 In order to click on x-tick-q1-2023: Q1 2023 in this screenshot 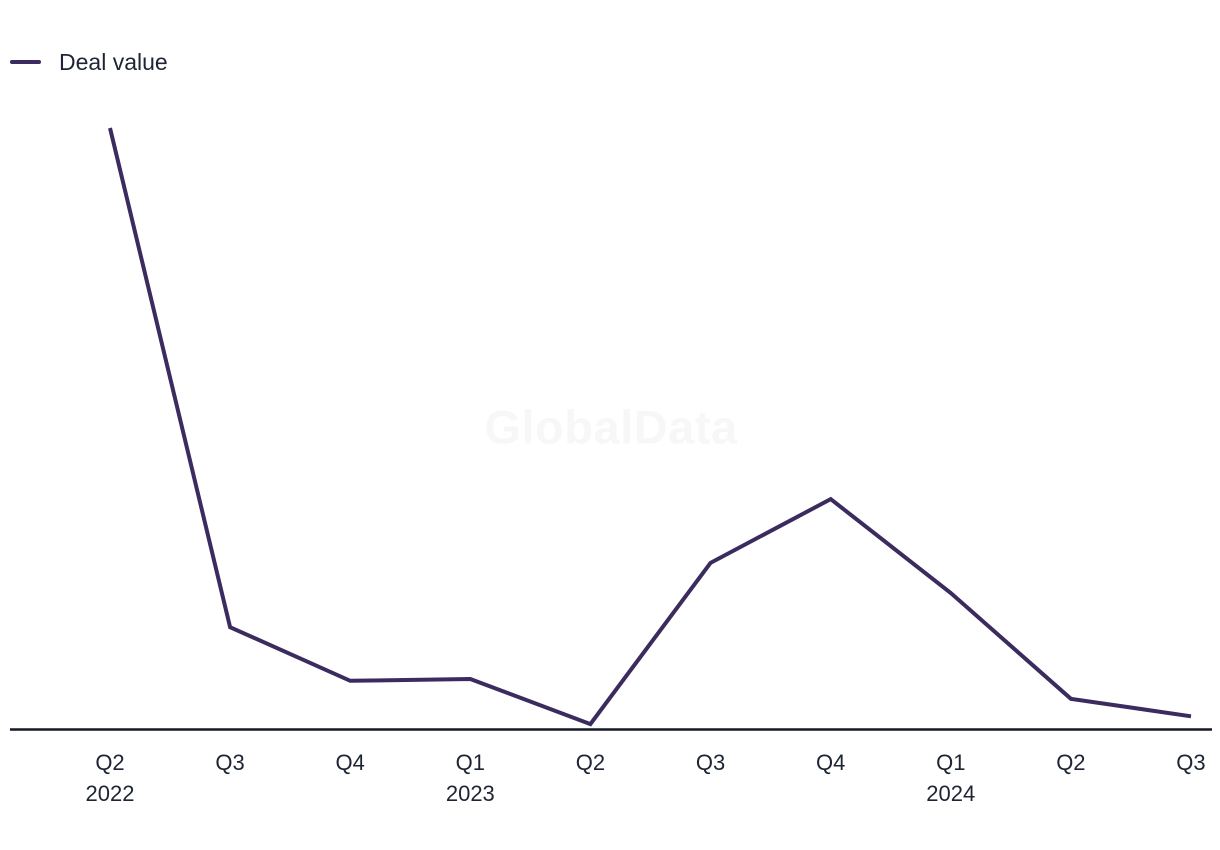, I will do `click(470, 778)`.